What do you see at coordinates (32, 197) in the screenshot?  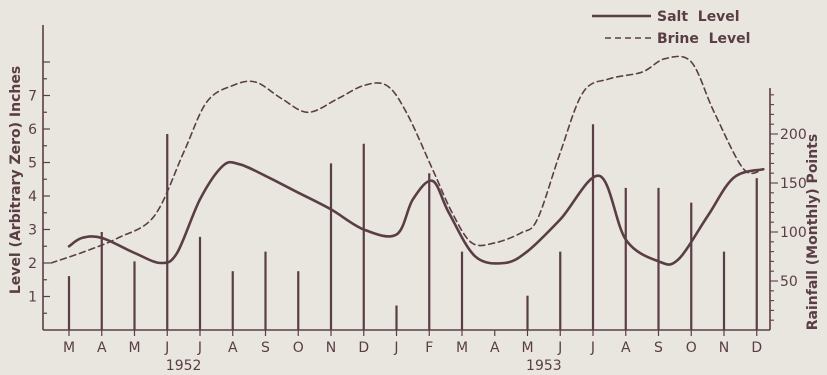 I see `left-y-tick-label: 4` at bounding box center [32, 197].